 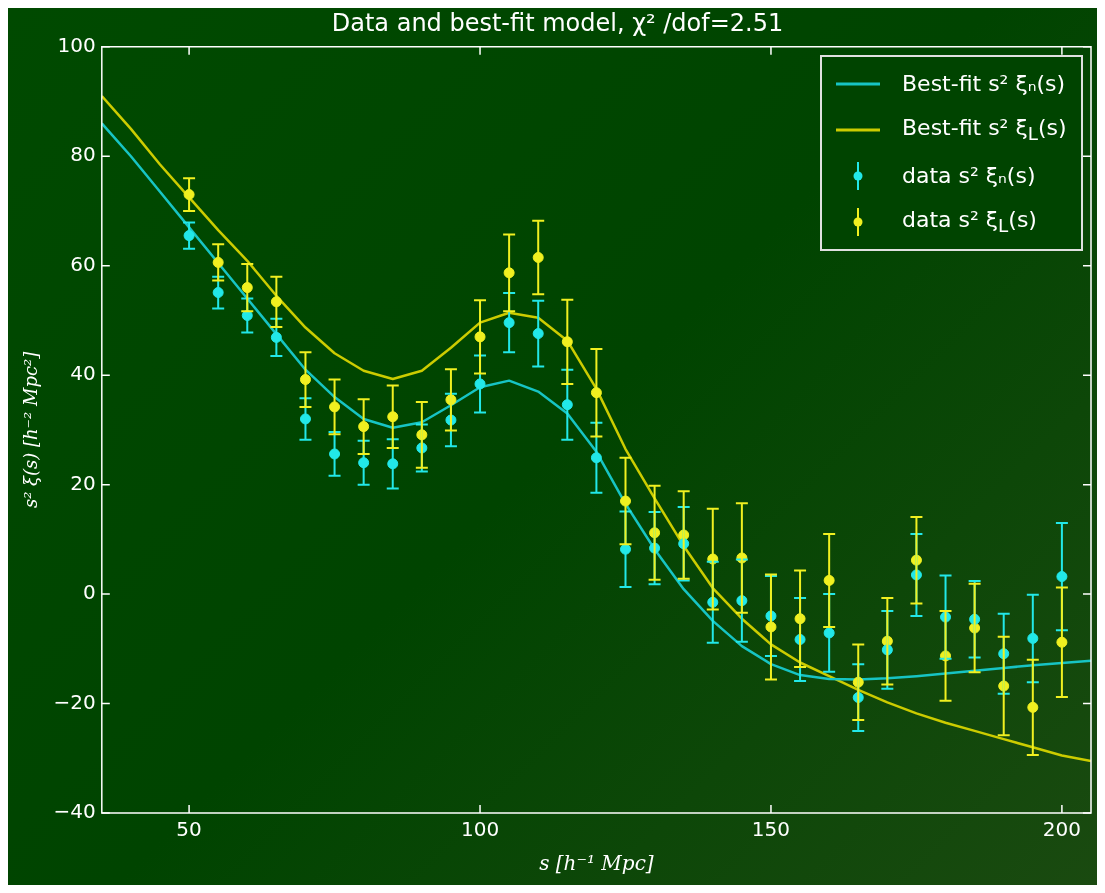 I want to click on x-tick-label: 150, so click(x=771, y=829).